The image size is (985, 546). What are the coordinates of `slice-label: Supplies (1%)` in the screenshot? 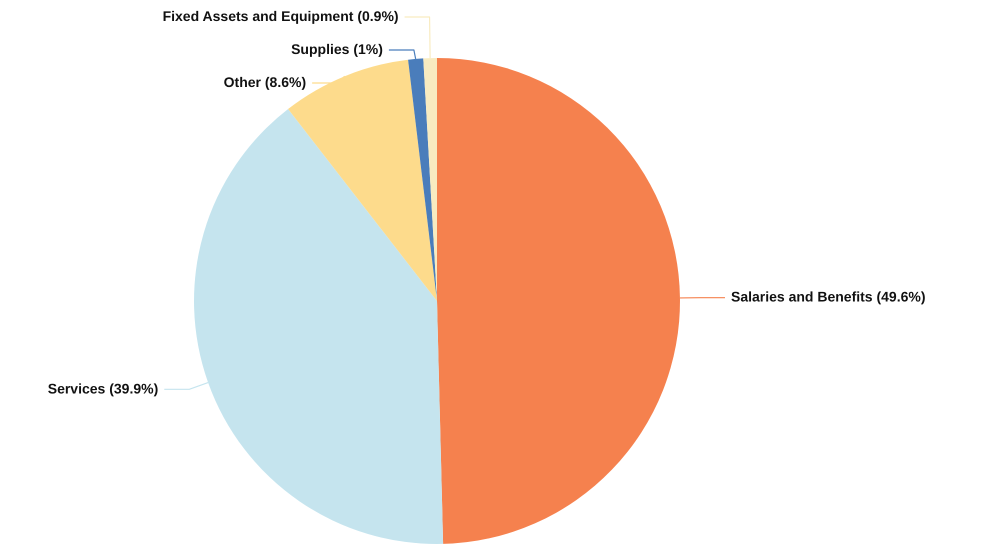 It's located at (337, 49).